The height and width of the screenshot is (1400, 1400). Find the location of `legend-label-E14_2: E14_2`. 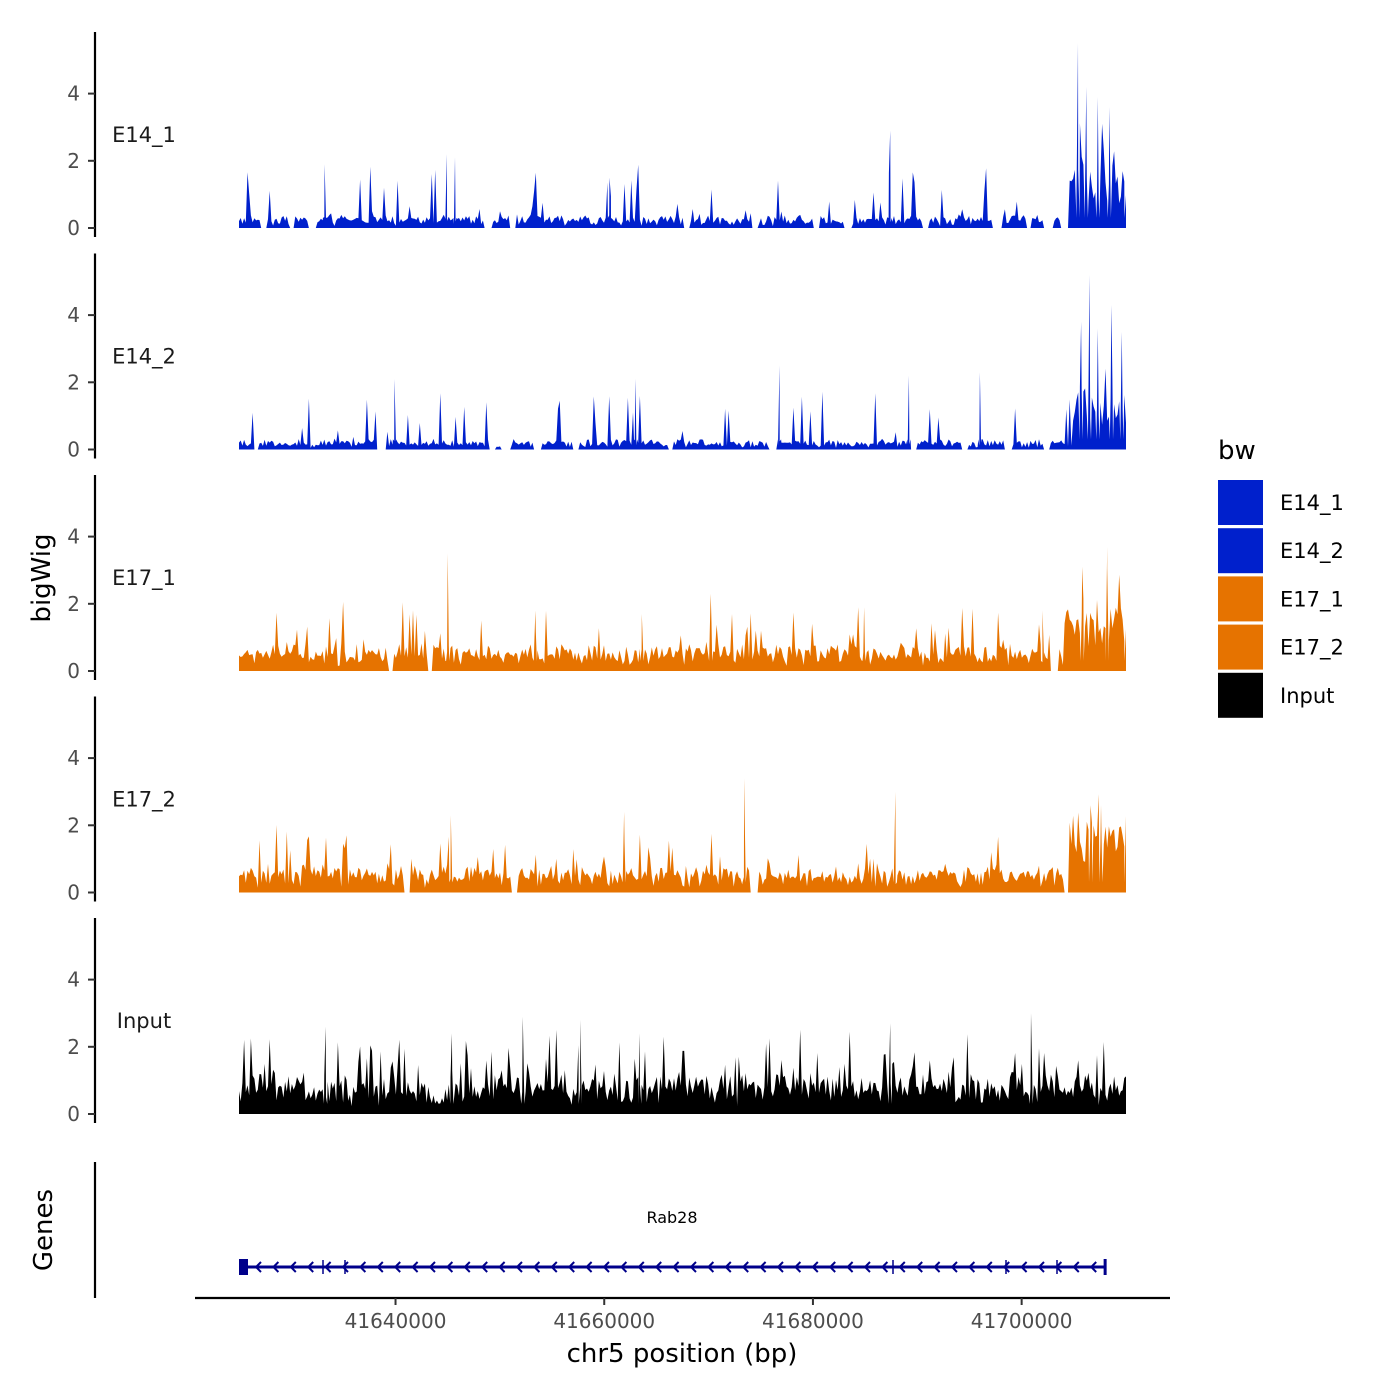

legend-label-E14_2: E14_2 is located at coordinates (1312, 551).